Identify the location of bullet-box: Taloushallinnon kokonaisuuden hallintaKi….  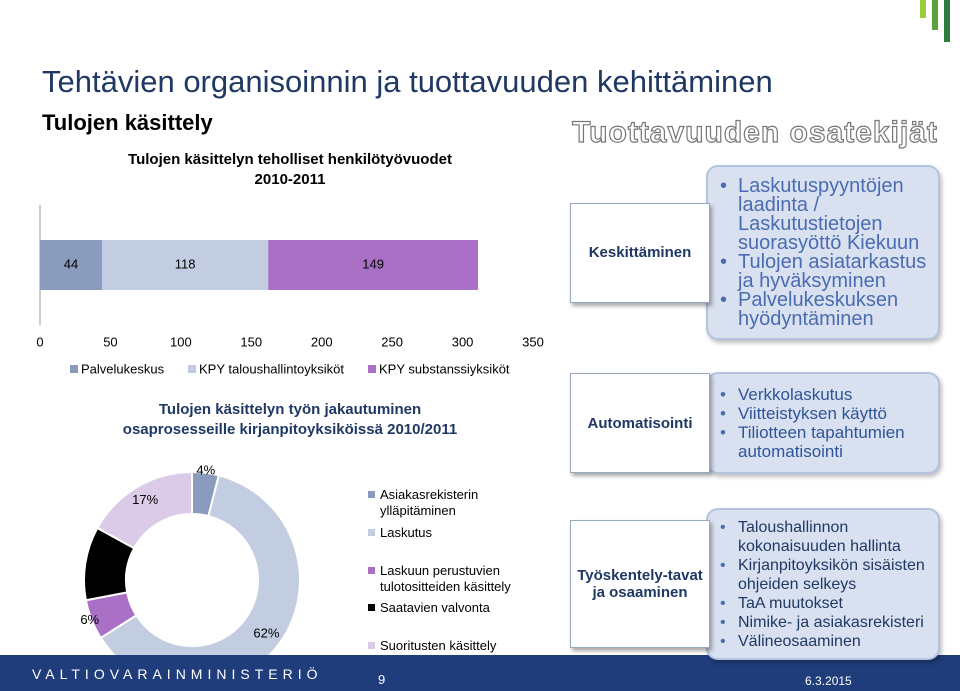
(823, 584).